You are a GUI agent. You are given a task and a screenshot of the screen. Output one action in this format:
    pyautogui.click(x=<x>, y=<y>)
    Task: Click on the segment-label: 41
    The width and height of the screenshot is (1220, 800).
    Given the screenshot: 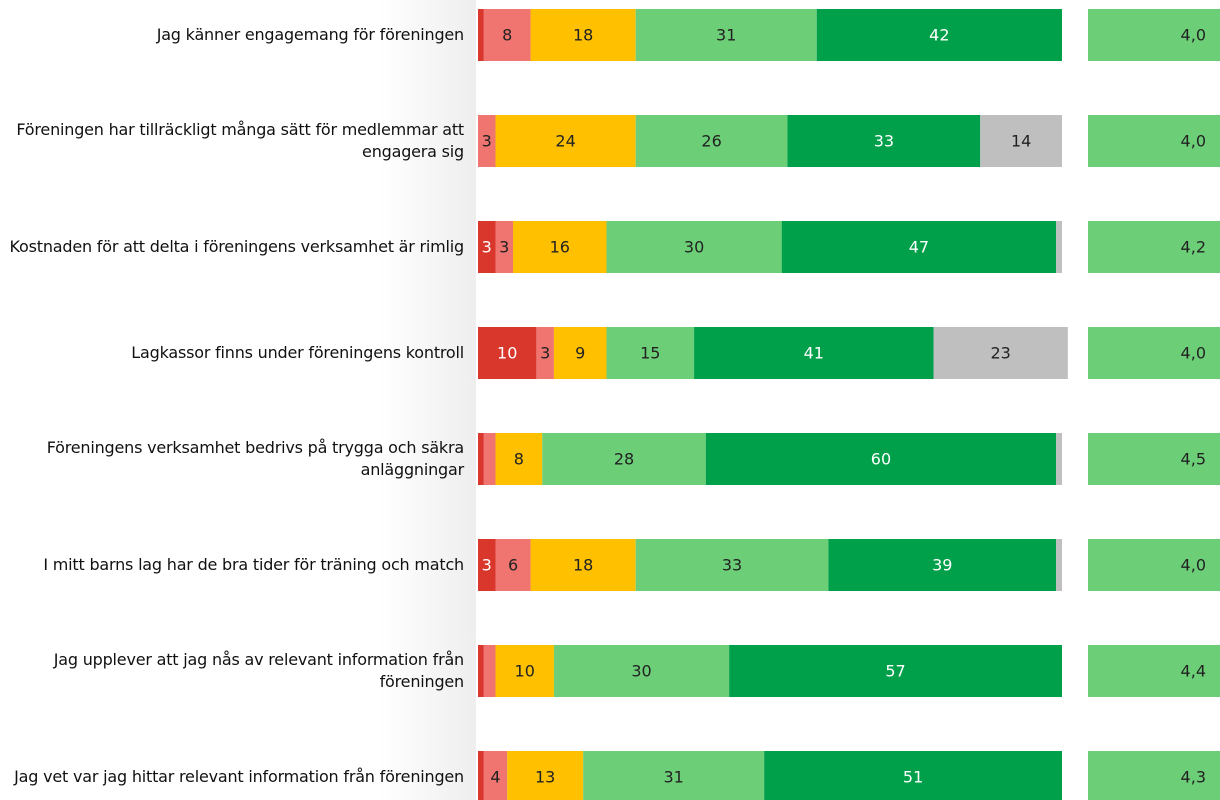 What is the action you would take?
    pyautogui.click(x=814, y=353)
    